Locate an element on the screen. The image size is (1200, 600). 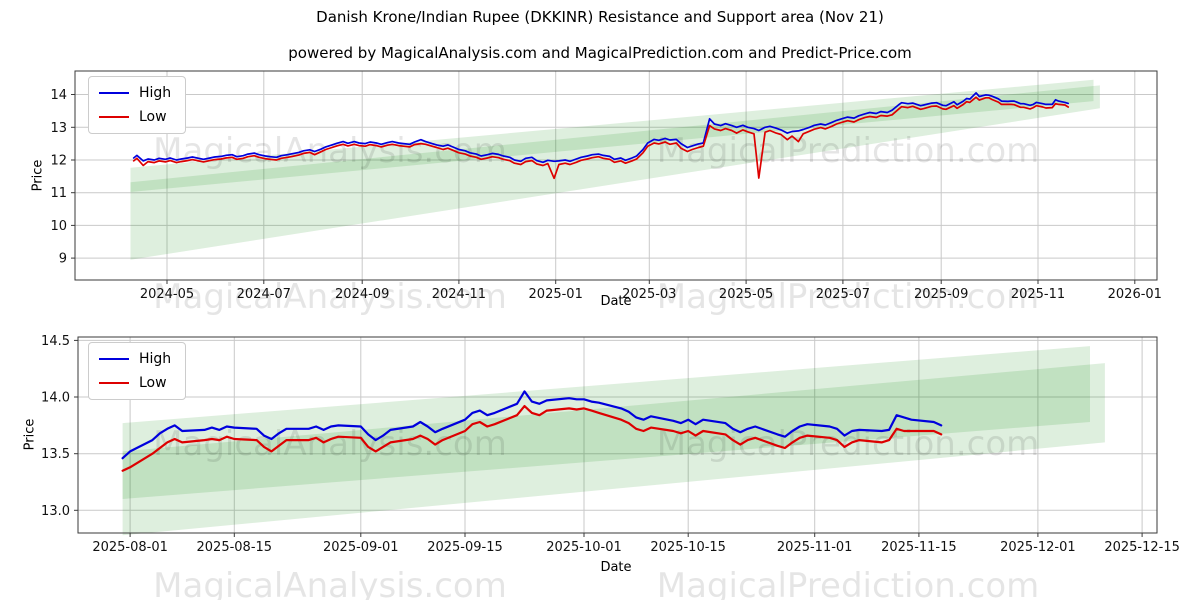
y-tick-label: 14.0 is located at coordinates (55, 398).